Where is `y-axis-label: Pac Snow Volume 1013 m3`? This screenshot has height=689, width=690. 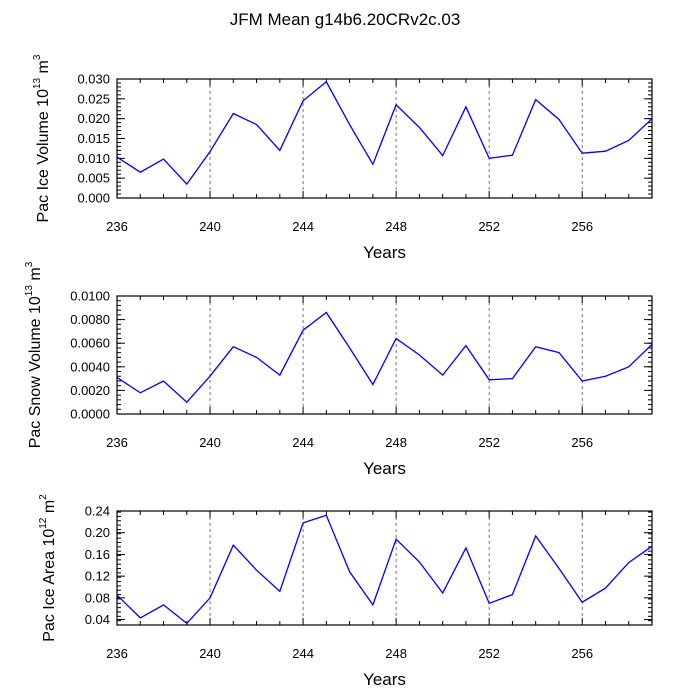 y-axis-label: Pac Snow Volume 1013 m3 is located at coordinates (34, 354).